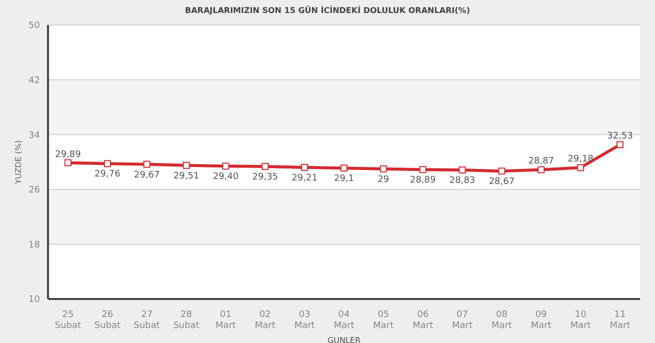 This screenshot has height=343, width=655. Describe the element at coordinates (541, 320) in the screenshot. I see `x-tick-label: 09 Mart` at that location.